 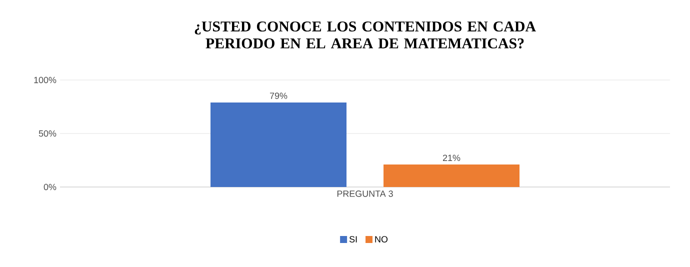 I want to click on chart-title: ¿USTED CONOCE LOS CONTENIDOS EN CADA PERIODO EN EL AREA DE MATEMATICAS?, so click(x=365, y=35).